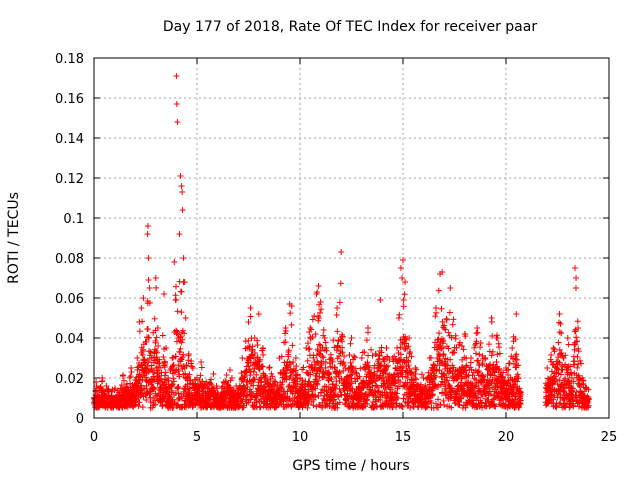 Image resolution: width=640 pixels, height=480 pixels. Describe the element at coordinates (197, 437) in the screenshot. I see `x-tick-label: 5` at that location.